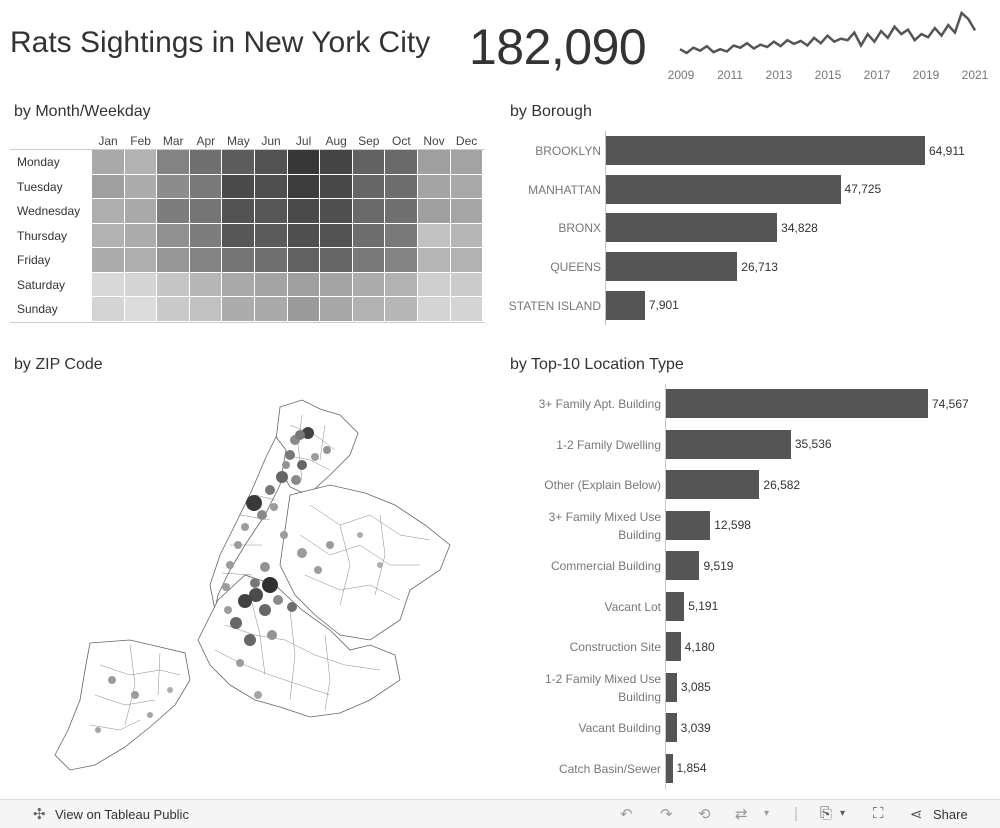 The image size is (1000, 828). Describe the element at coordinates (666, 814) in the screenshot. I see `redo-icon: ↷` at that location.